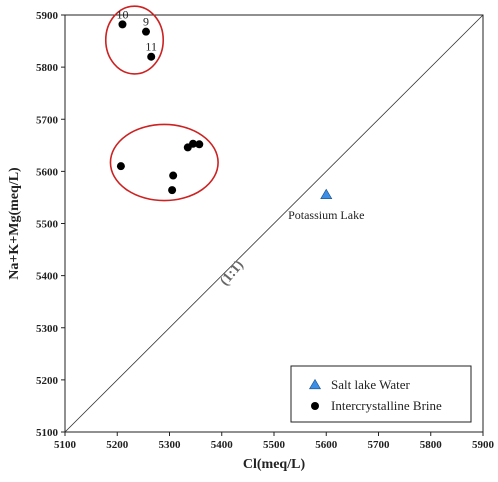 The image size is (498, 482). I want to click on x-axis-title: Cl(meq/L), so click(274, 464).